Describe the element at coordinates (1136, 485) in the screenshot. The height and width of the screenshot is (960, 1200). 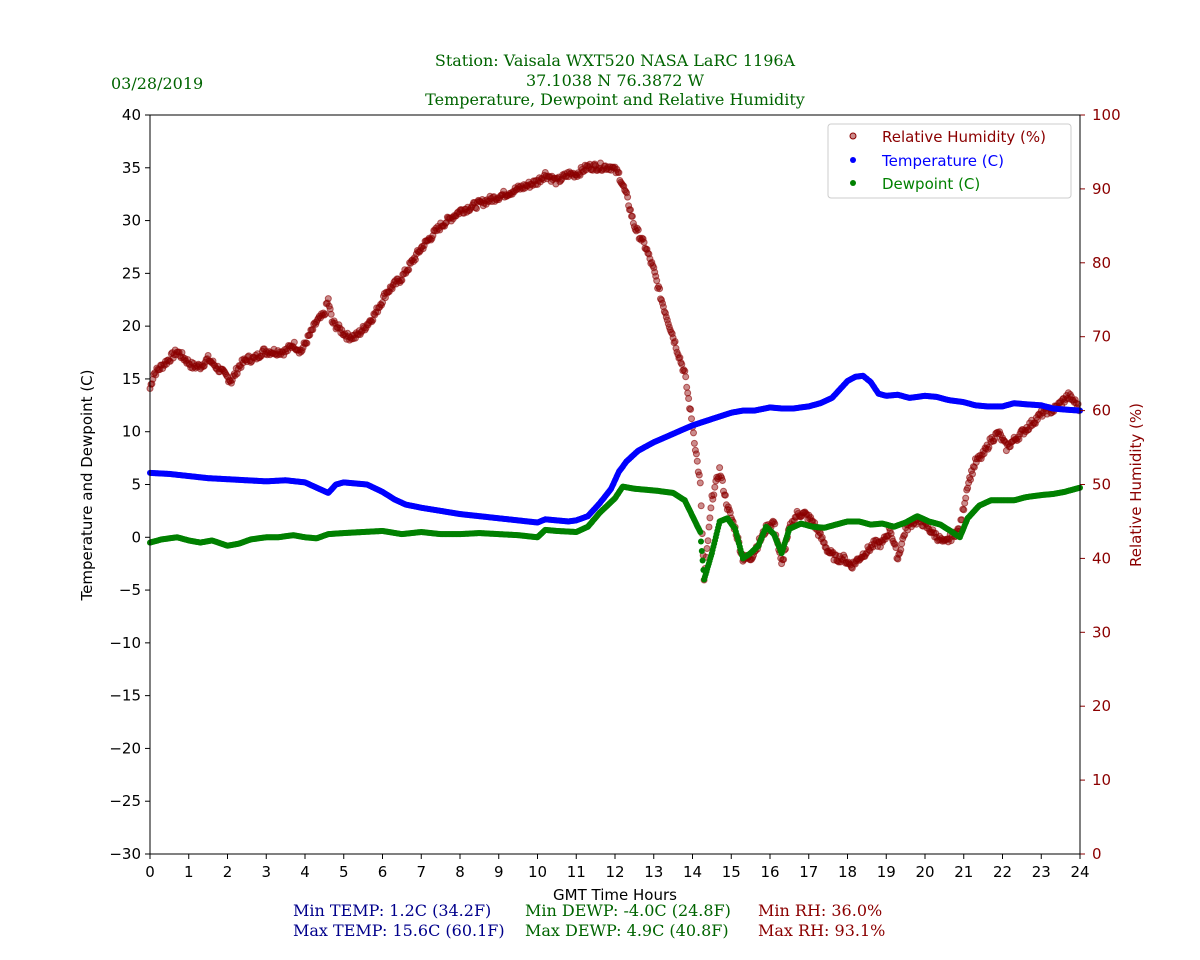
I see `y2-axis-label: Relative Humidity (%)` at that location.